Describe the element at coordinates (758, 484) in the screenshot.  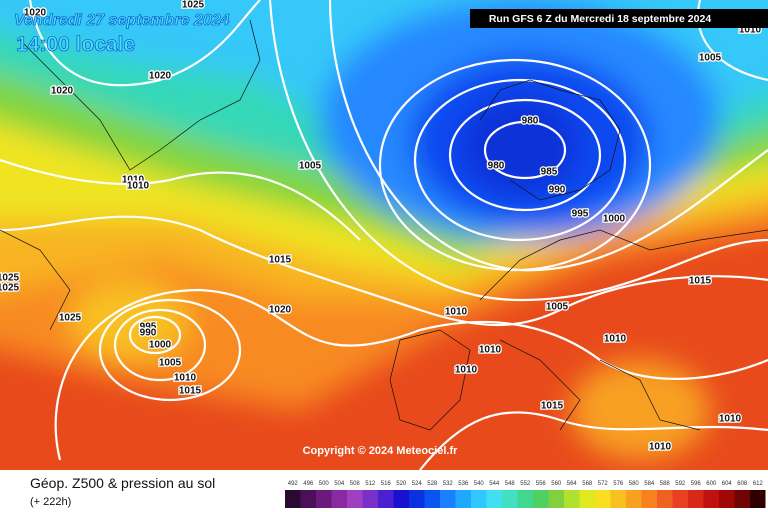
I see `scale-label: 612` at that location.